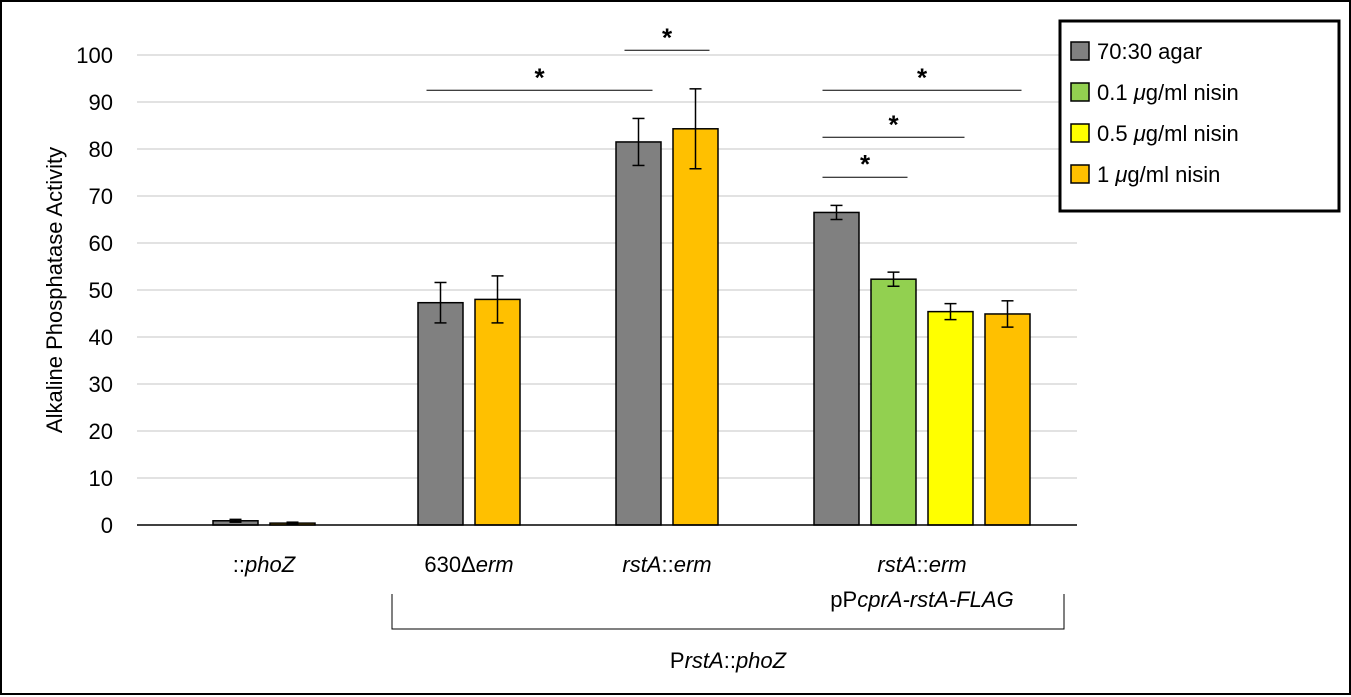  I want to click on y-tick-label: 50, so click(101, 290).